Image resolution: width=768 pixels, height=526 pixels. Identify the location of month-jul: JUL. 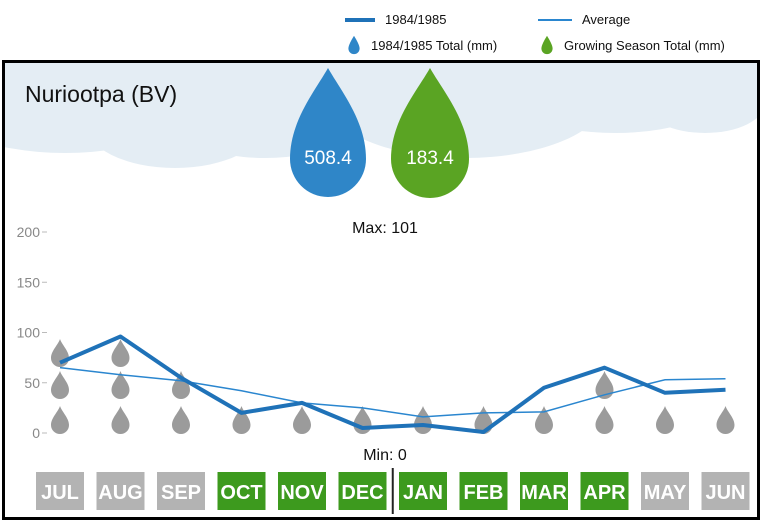
(60, 491).